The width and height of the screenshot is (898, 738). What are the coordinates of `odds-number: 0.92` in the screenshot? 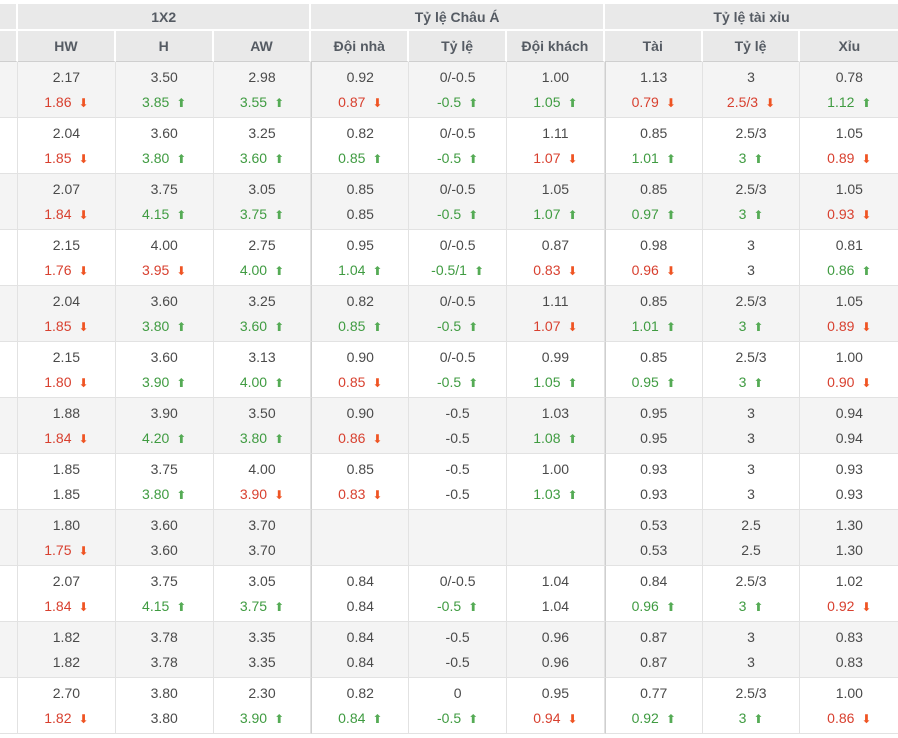 It's located at (841, 606).